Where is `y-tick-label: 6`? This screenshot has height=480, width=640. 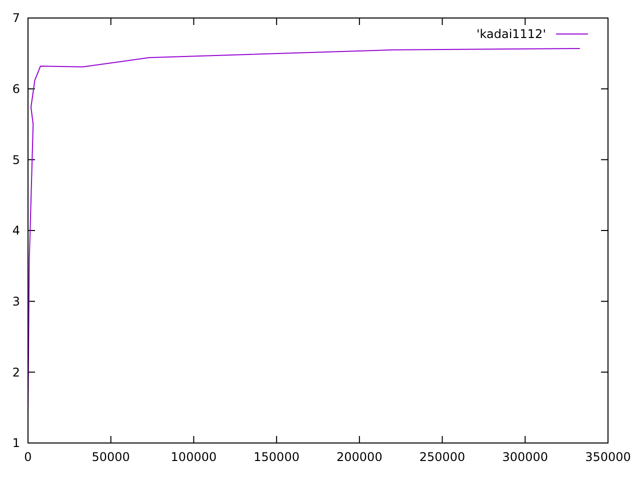
y-tick-label: 6 is located at coordinates (16, 89).